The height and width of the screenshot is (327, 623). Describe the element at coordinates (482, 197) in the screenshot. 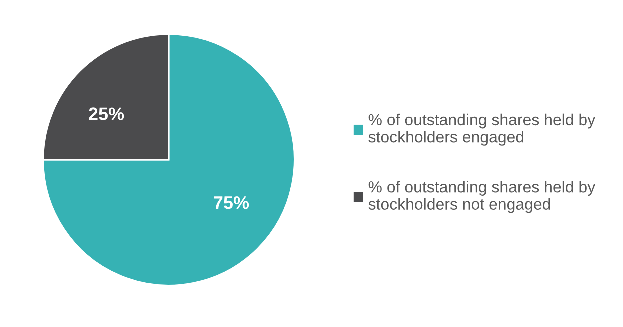

I see `legend-label: % of outstanding shares held by stockholders not engaged` at that location.